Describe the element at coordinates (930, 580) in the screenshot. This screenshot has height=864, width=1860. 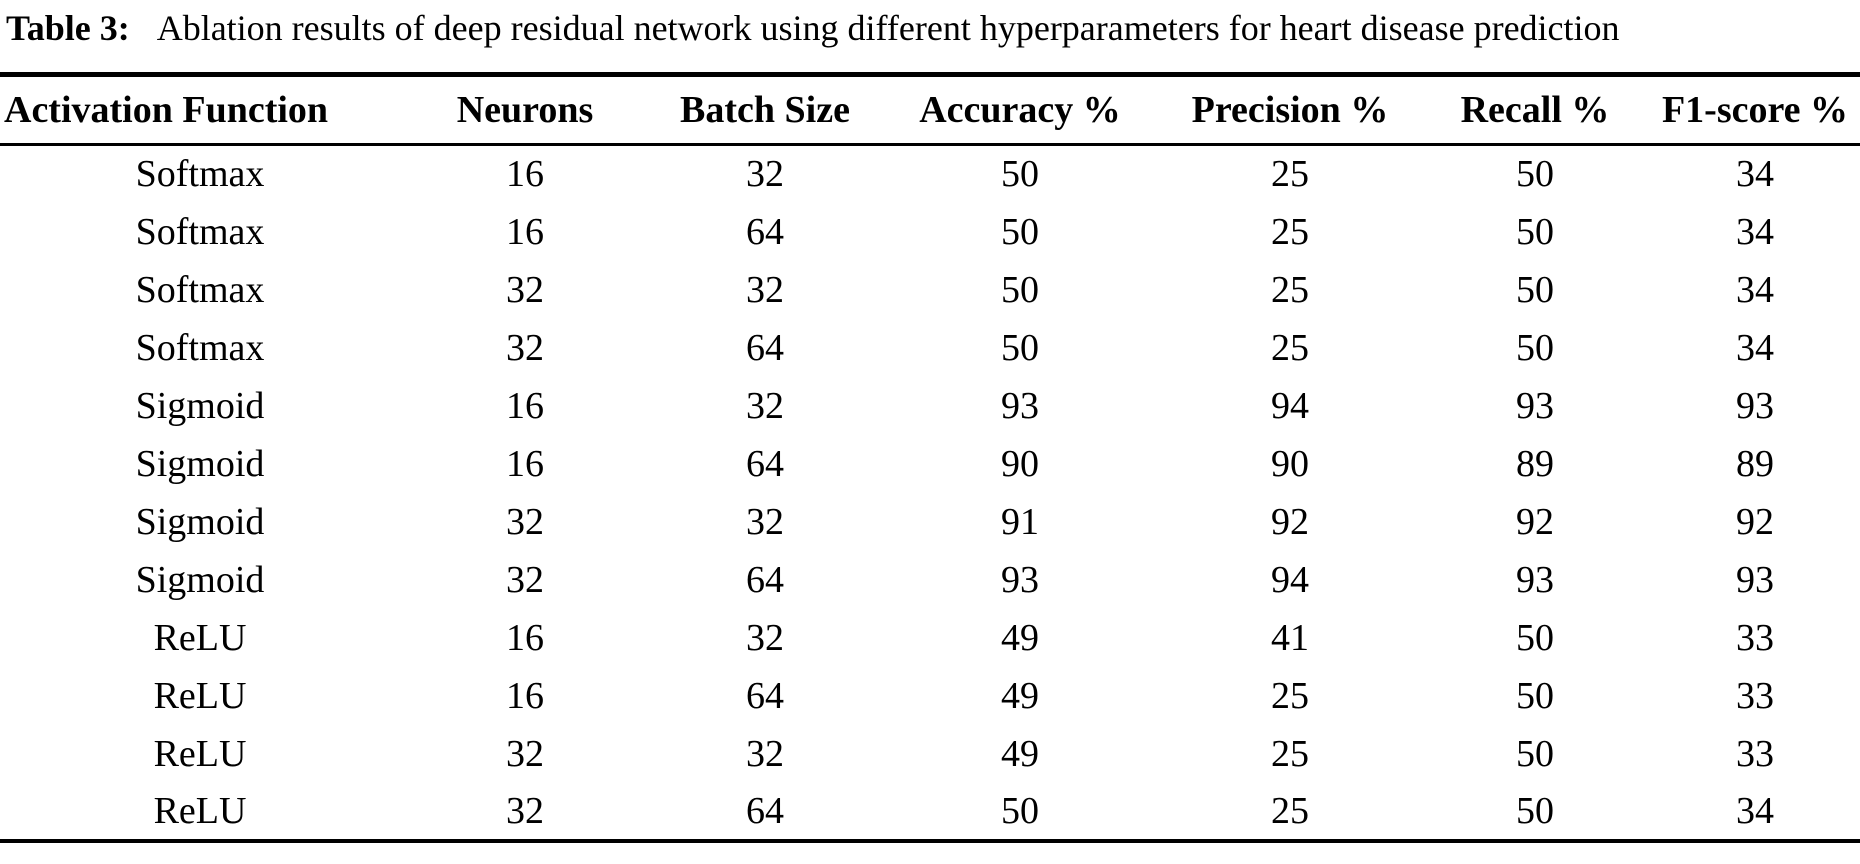
I see `table-row: Sigmoid 32 64 93 94 93 93` at that location.